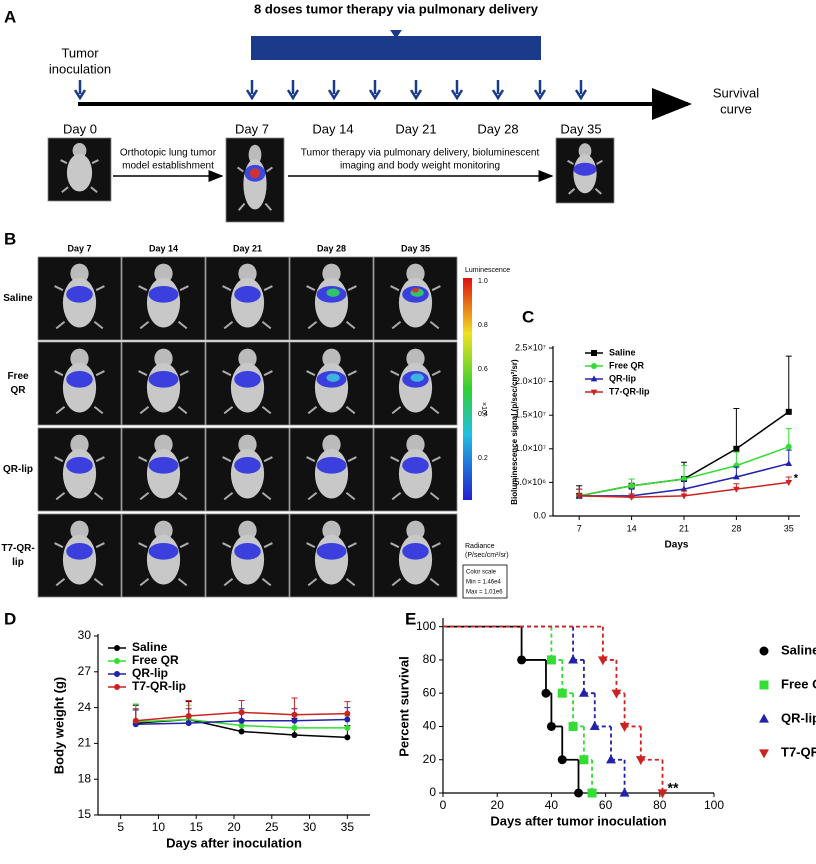  What do you see at coordinates (484, 593) in the screenshot?
I see `color-scale-text: Max = 1.01e6` at bounding box center [484, 593].